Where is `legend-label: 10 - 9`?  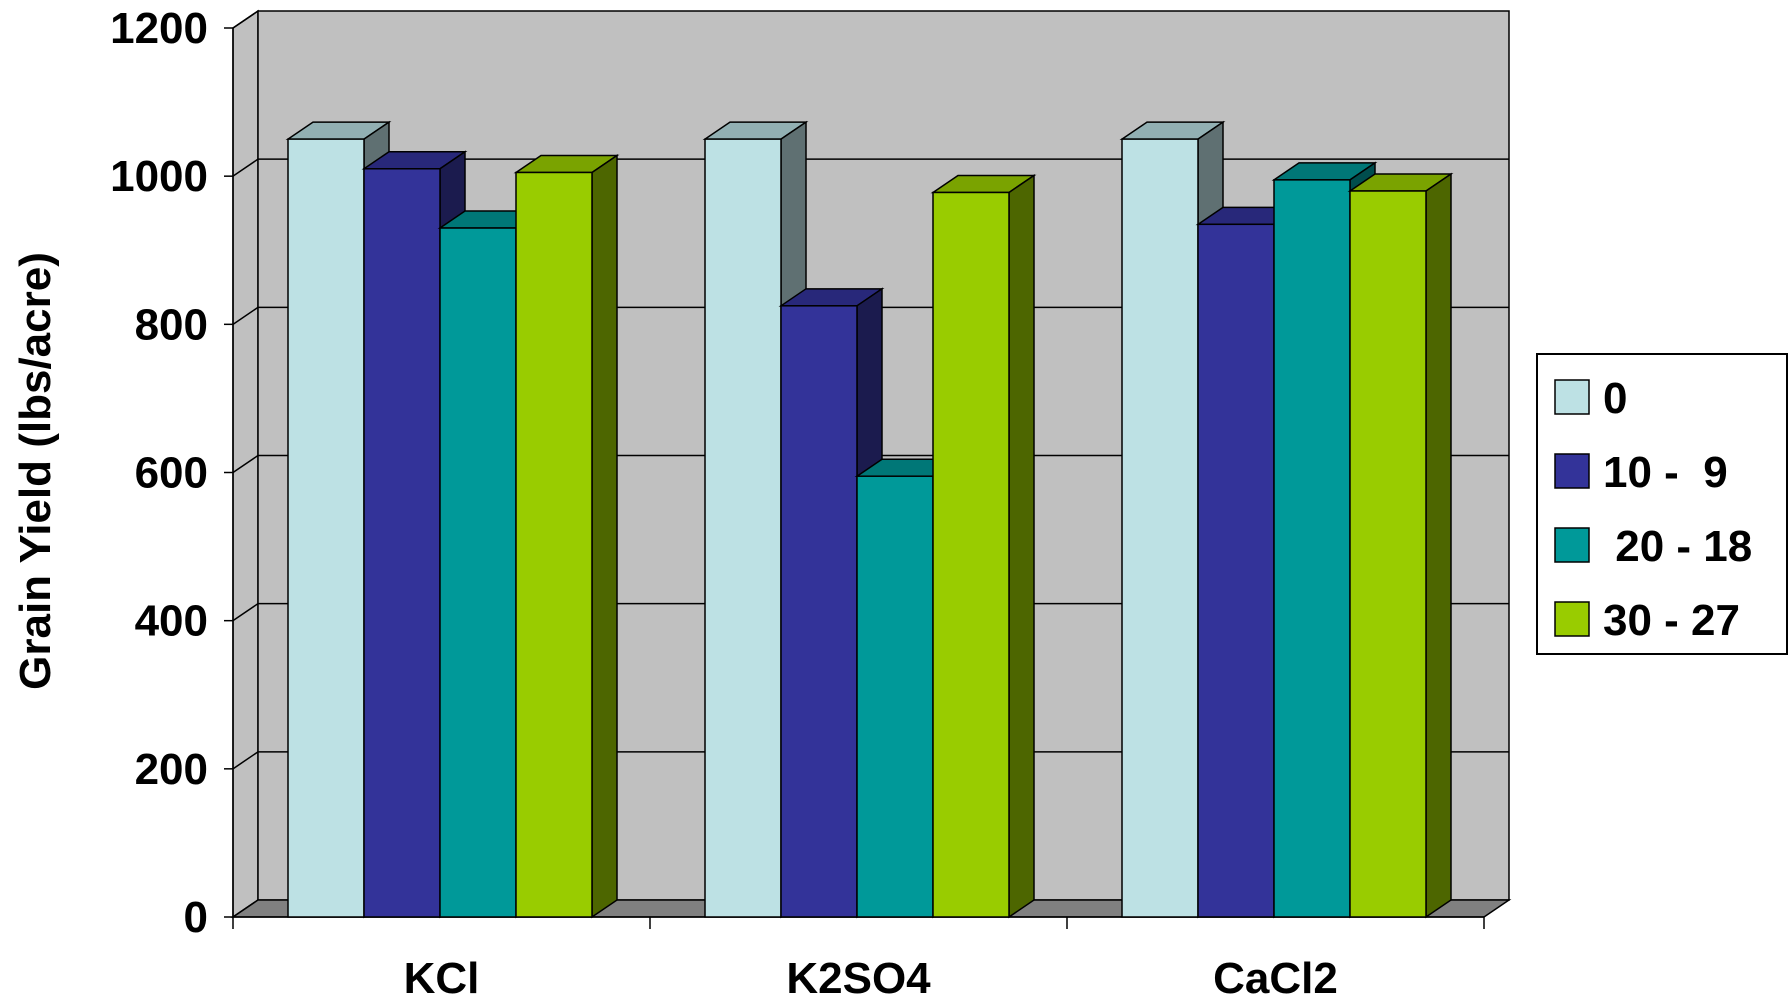 legend-label: 10 - 9 is located at coordinates (1665, 472).